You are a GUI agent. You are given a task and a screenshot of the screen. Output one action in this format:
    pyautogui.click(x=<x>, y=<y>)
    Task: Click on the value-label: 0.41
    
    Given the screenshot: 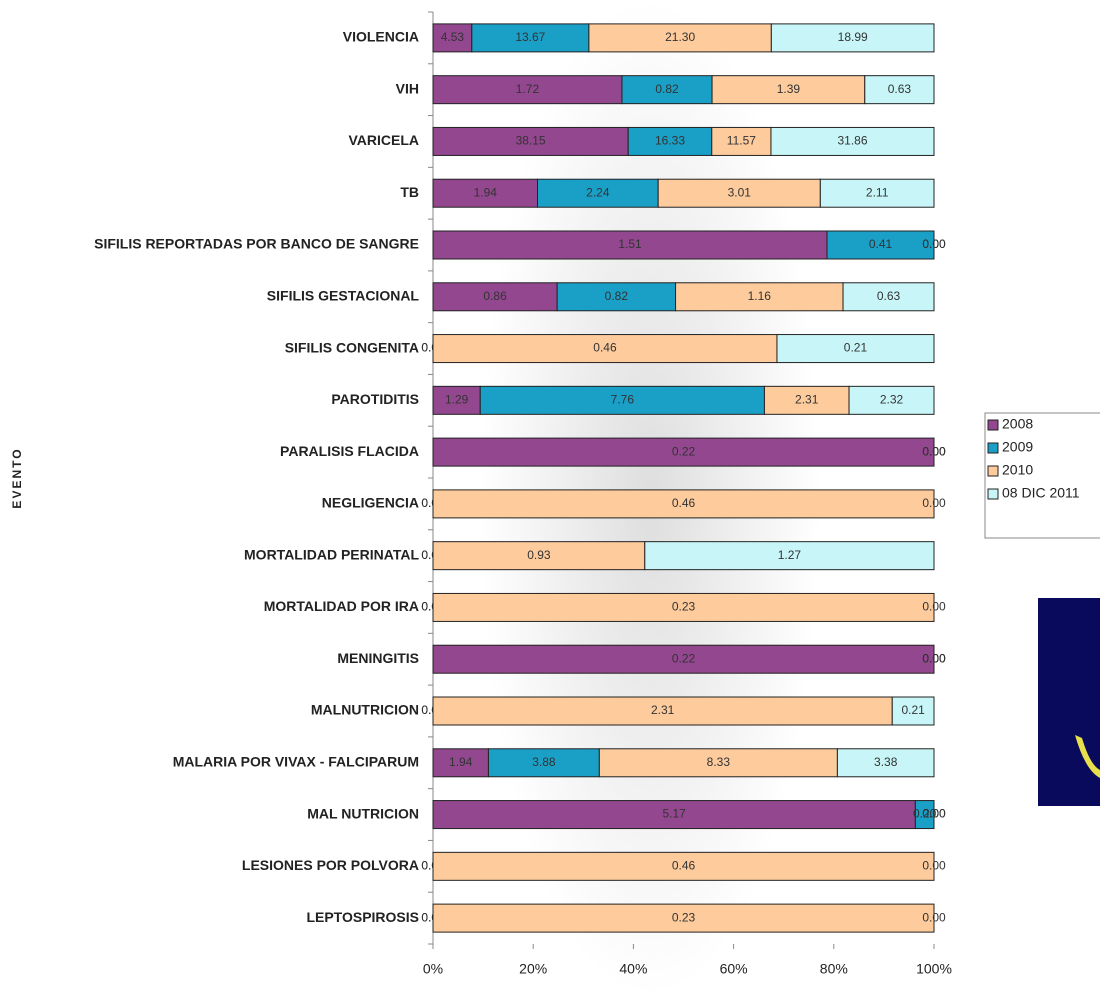 What is the action you would take?
    pyautogui.click(x=881, y=244)
    